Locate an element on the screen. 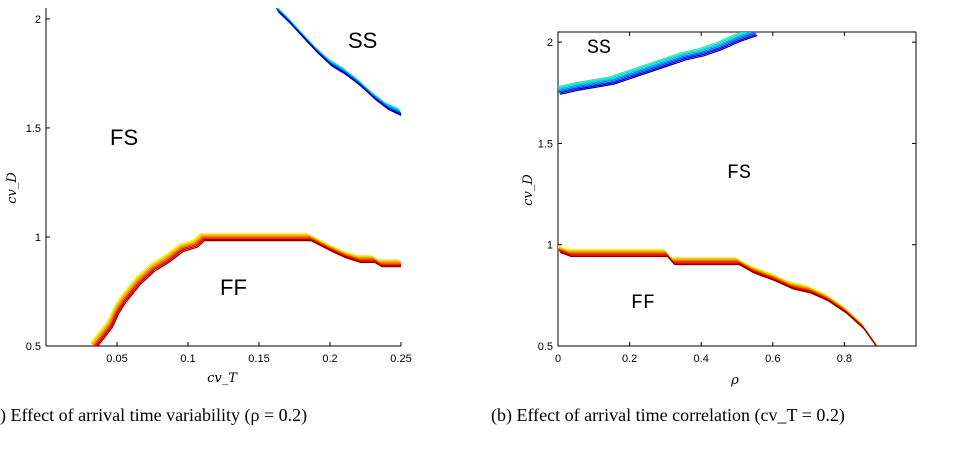 The height and width of the screenshot is (476, 959). chart-a-xtick-label: 0.2 is located at coordinates (329, 359).